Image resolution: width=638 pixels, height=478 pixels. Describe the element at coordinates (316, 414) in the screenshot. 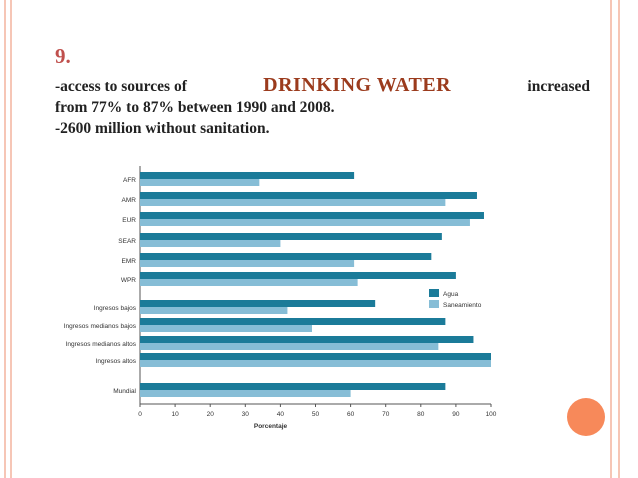

I see `x-tick-label: 50` at that location.